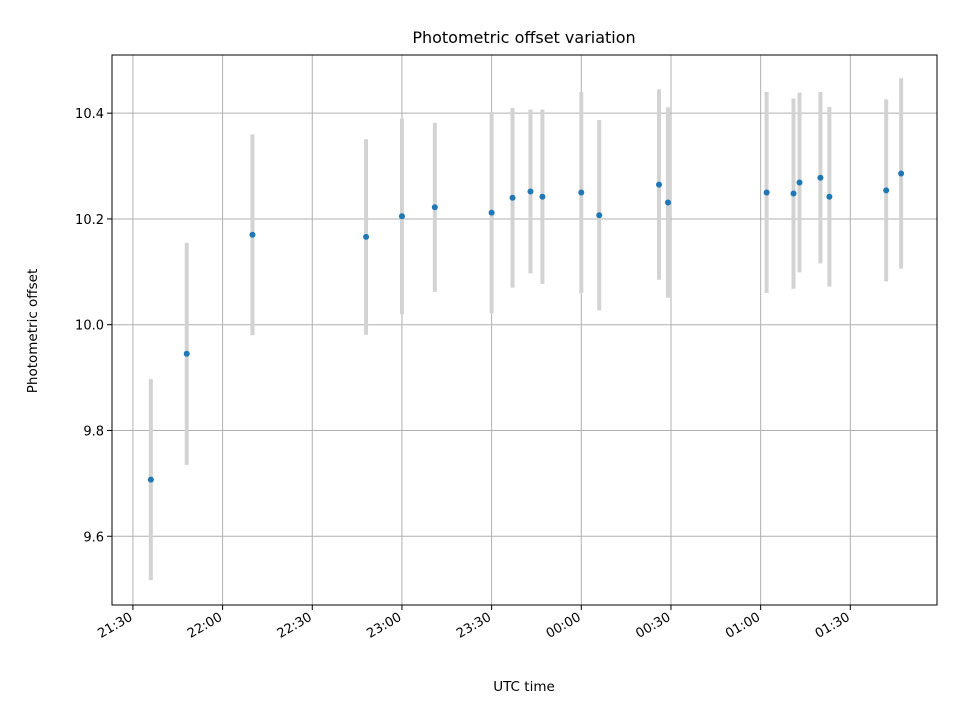 The image size is (960, 720). Describe the element at coordinates (523, 37) in the screenshot. I see `chart-title: Photometric offset variation` at that location.